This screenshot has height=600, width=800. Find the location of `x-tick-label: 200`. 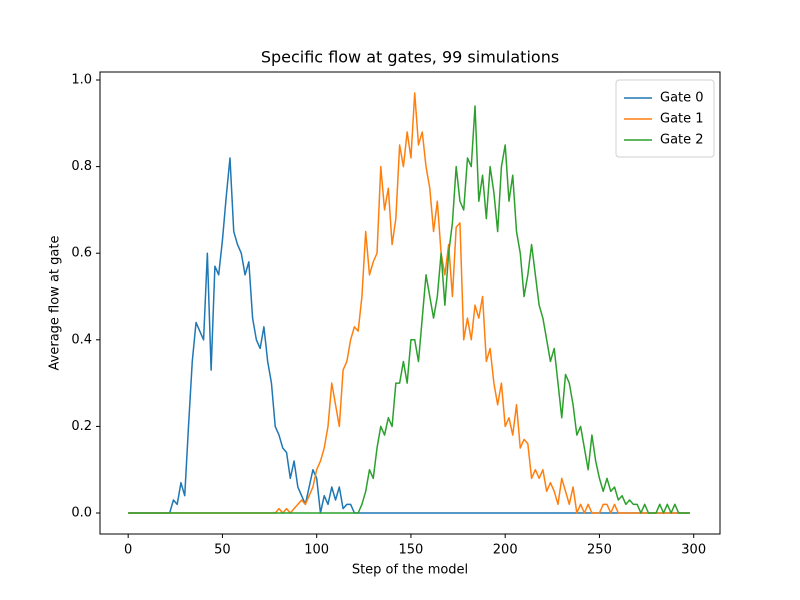

x-tick-label: 200 is located at coordinates (505, 550).